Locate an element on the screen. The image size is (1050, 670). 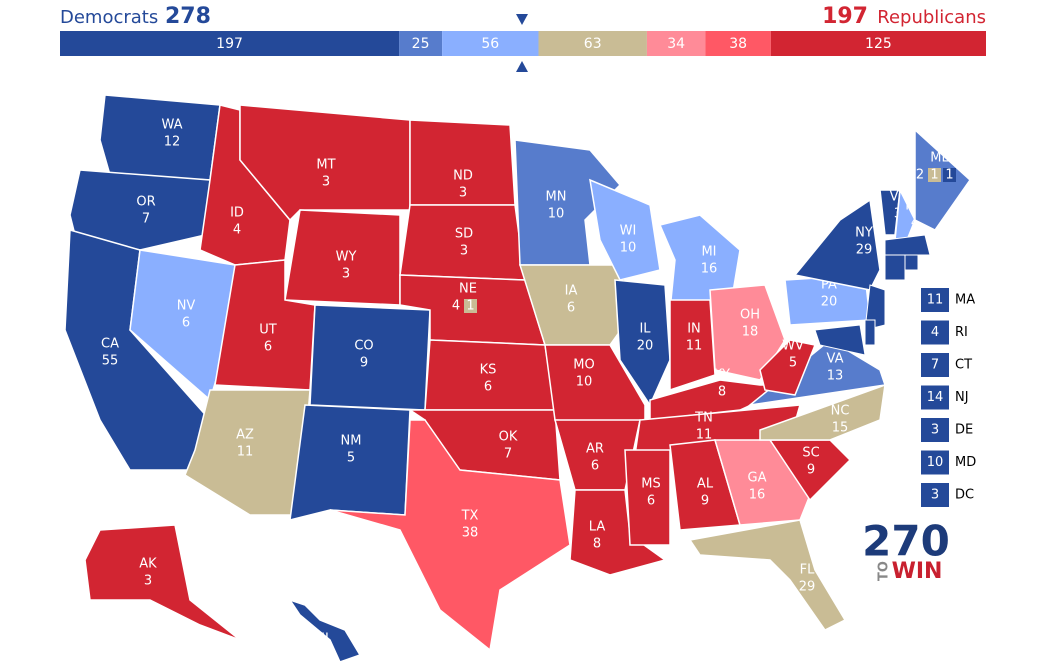
state-abbr: AK is located at coordinates (148, 564).